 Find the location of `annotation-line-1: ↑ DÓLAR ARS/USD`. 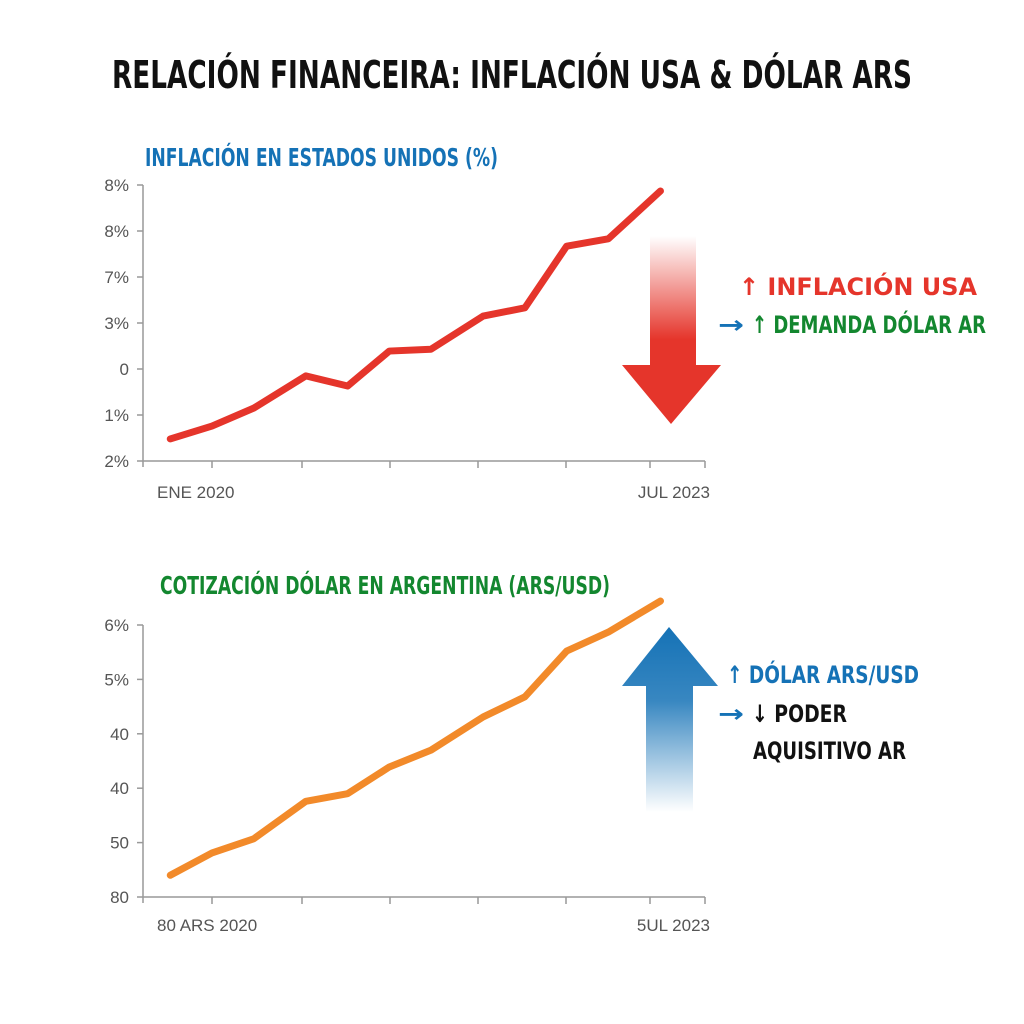

annotation-line-1: ↑ DÓLAR ARS/USD is located at coordinates (823, 674).